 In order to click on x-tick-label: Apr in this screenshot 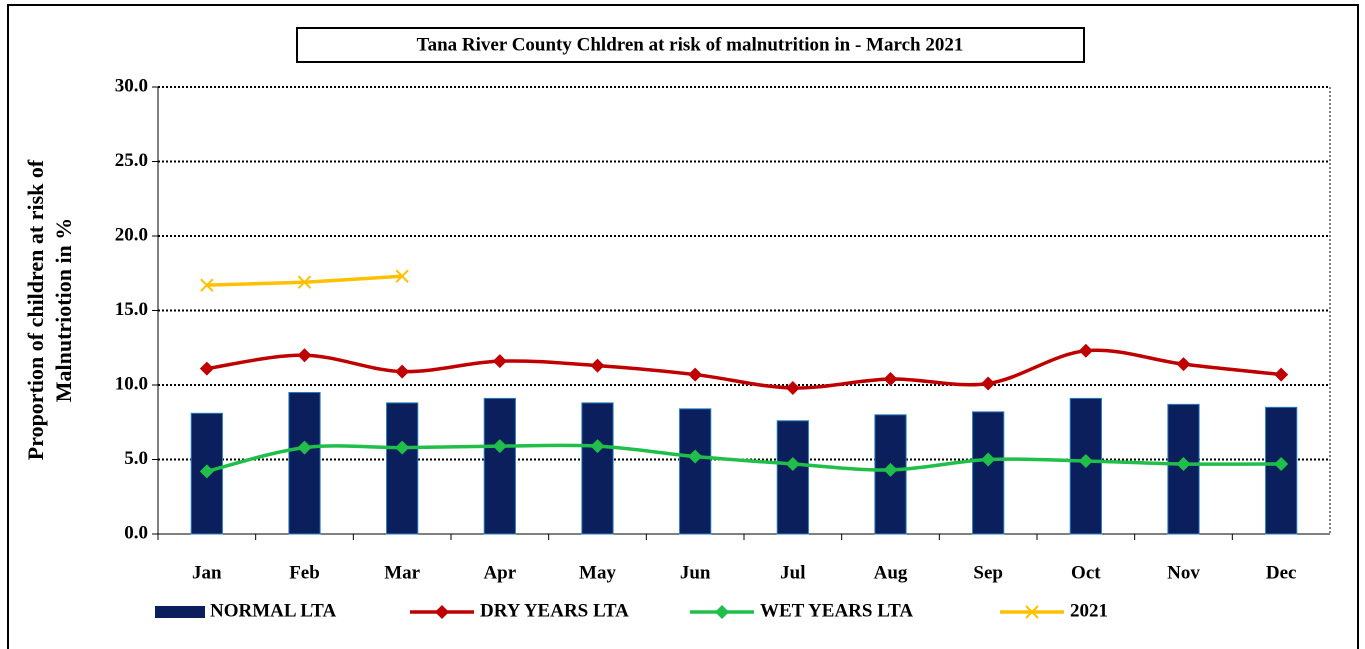, I will do `click(499, 572)`.